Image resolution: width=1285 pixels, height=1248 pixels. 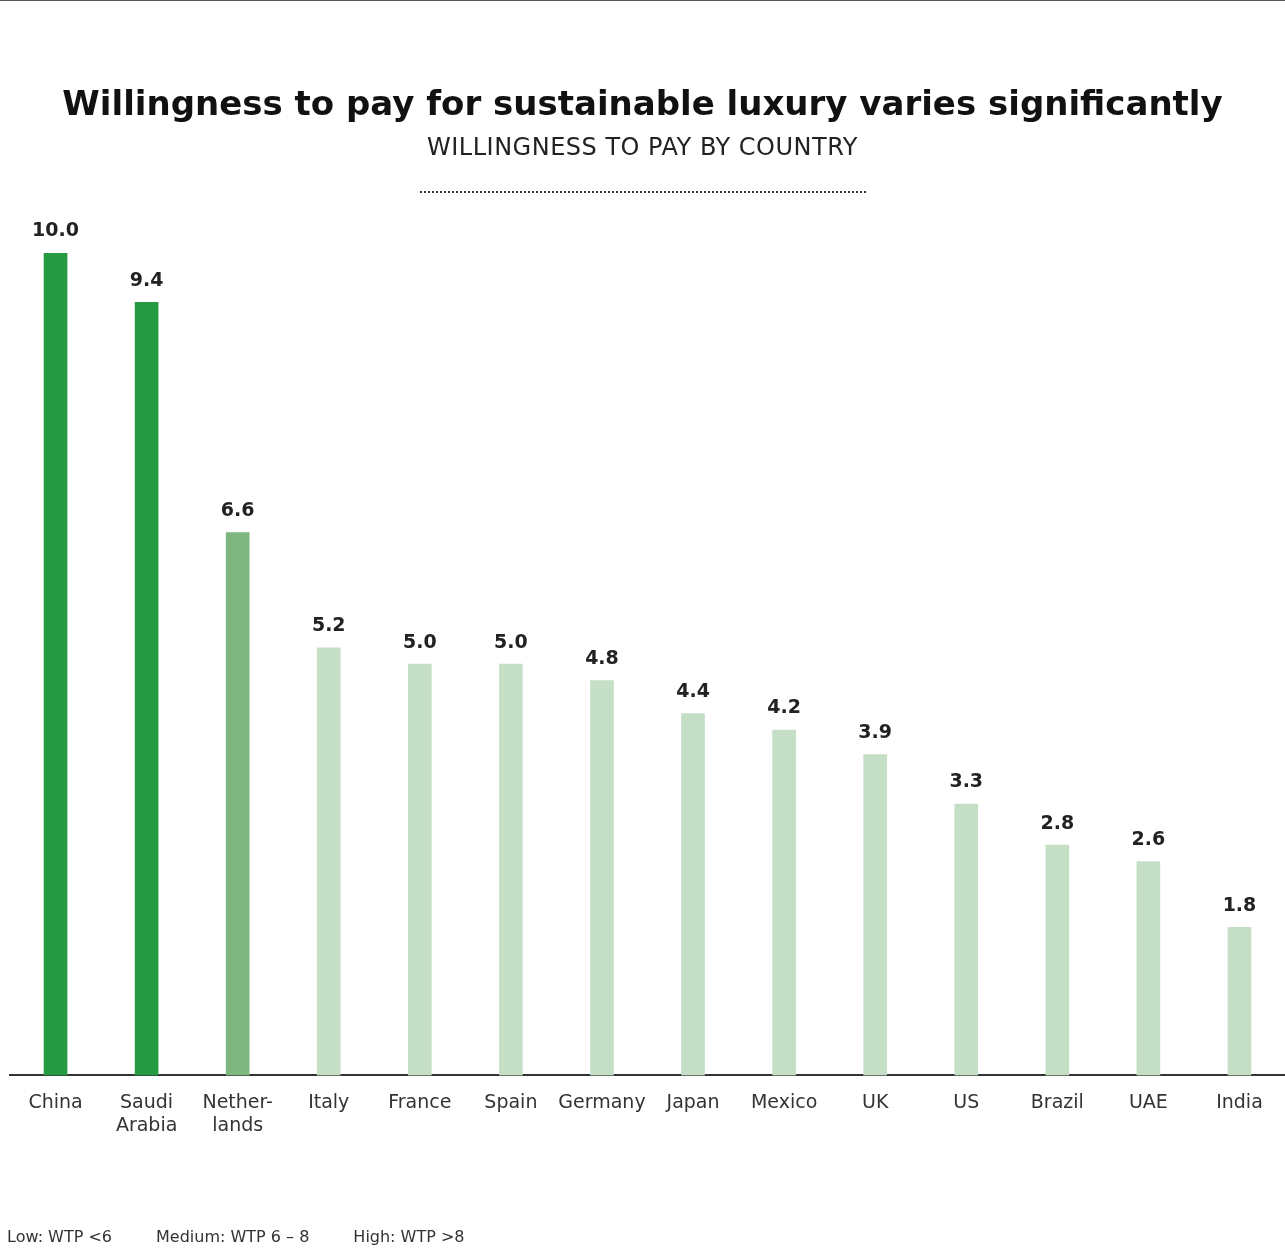 What do you see at coordinates (784, 706) in the screenshot?
I see `data-label: 4.2` at bounding box center [784, 706].